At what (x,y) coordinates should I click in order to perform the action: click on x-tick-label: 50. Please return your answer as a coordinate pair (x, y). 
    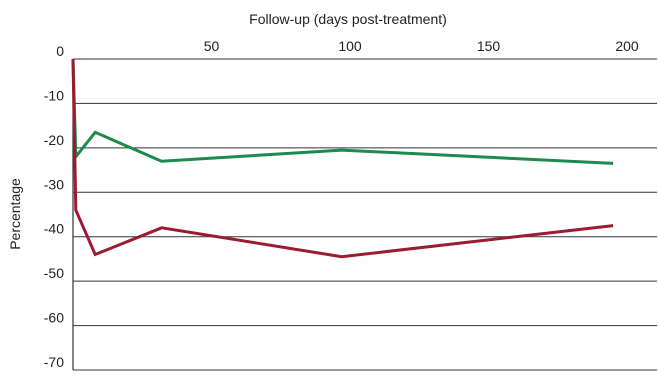
    Looking at the image, I should click on (212, 46).